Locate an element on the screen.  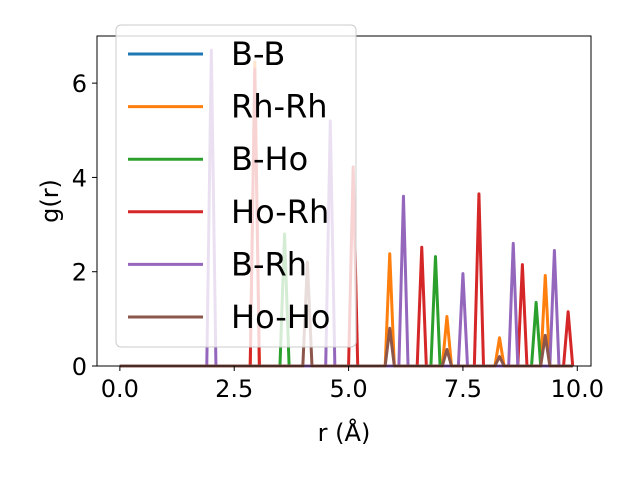
legend-label: B-Ho is located at coordinates (269, 159).